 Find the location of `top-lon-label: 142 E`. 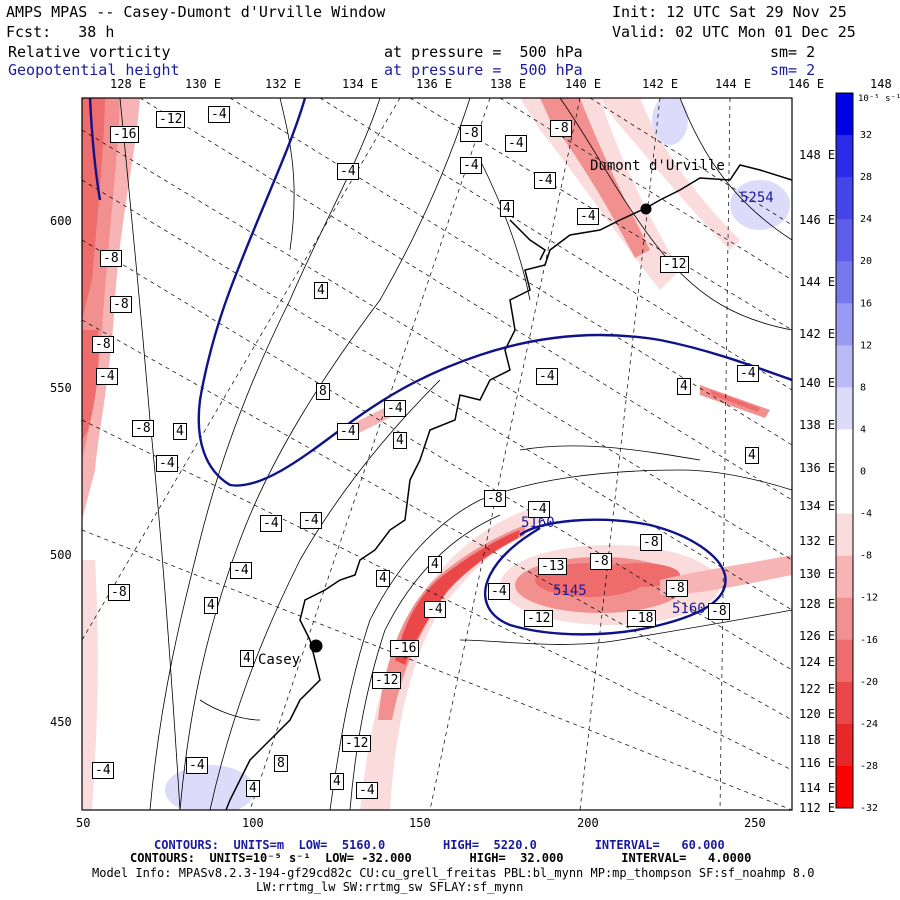

top-lon-label: 142 E is located at coordinates (660, 84).